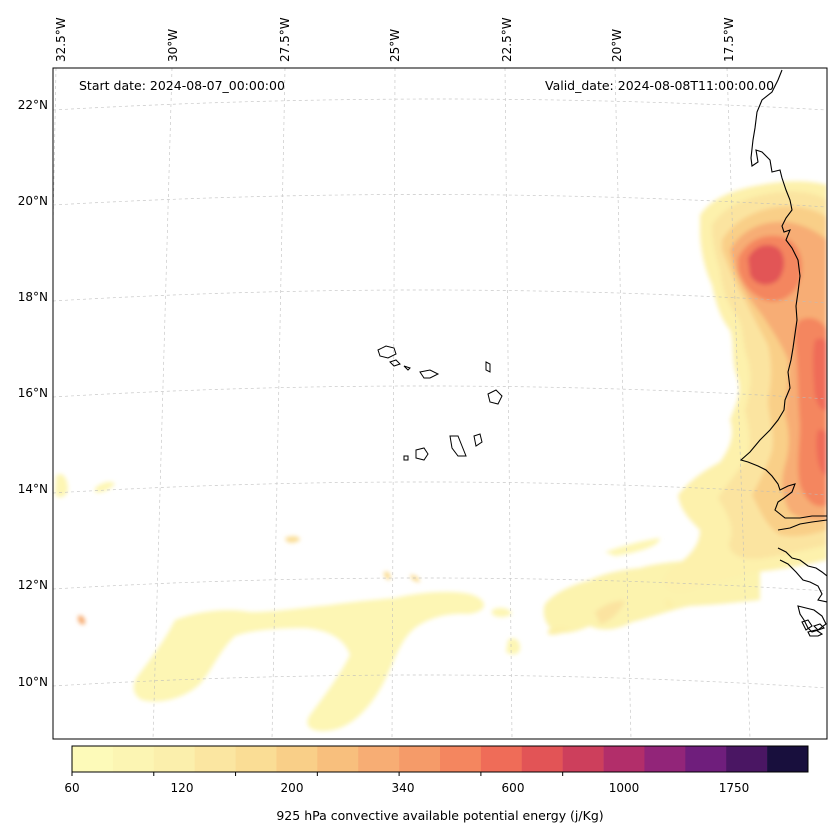  What do you see at coordinates (617, 45) in the screenshot?
I see `lon-label: 20°W` at bounding box center [617, 45].